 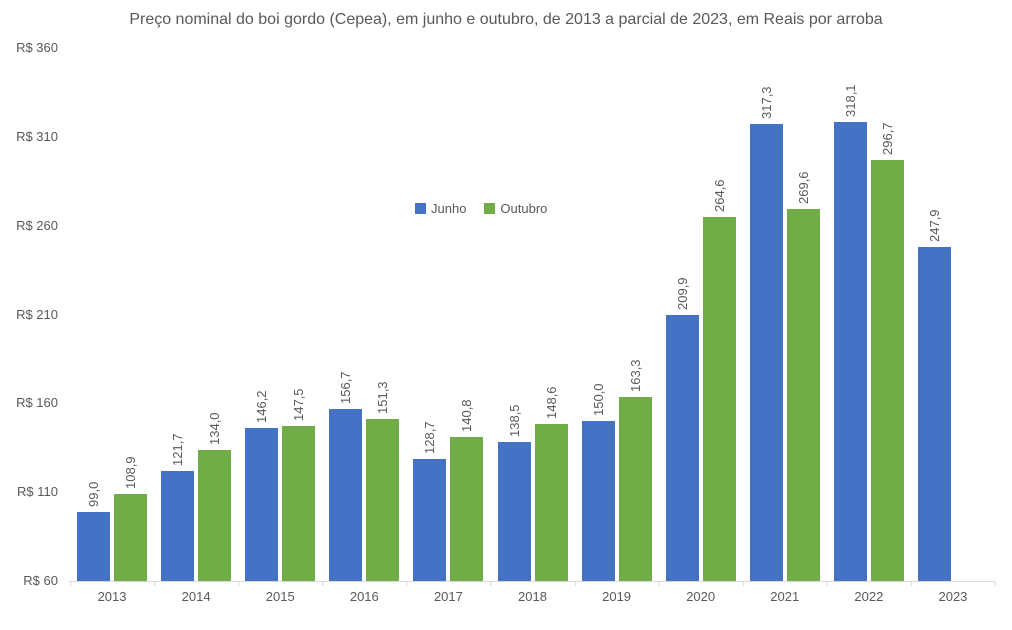 What do you see at coordinates (682, 447) in the screenshot?
I see `bar-junho-2020` at bounding box center [682, 447].